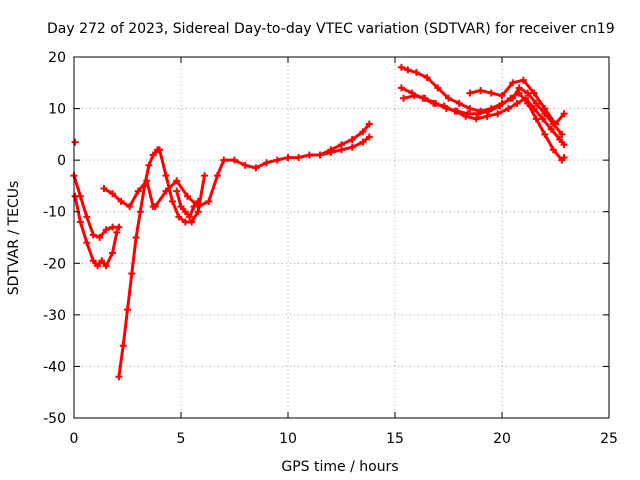 The height and width of the screenshot is (480, 640). I want to click on y-tick-label: 20, so click(57, 58).